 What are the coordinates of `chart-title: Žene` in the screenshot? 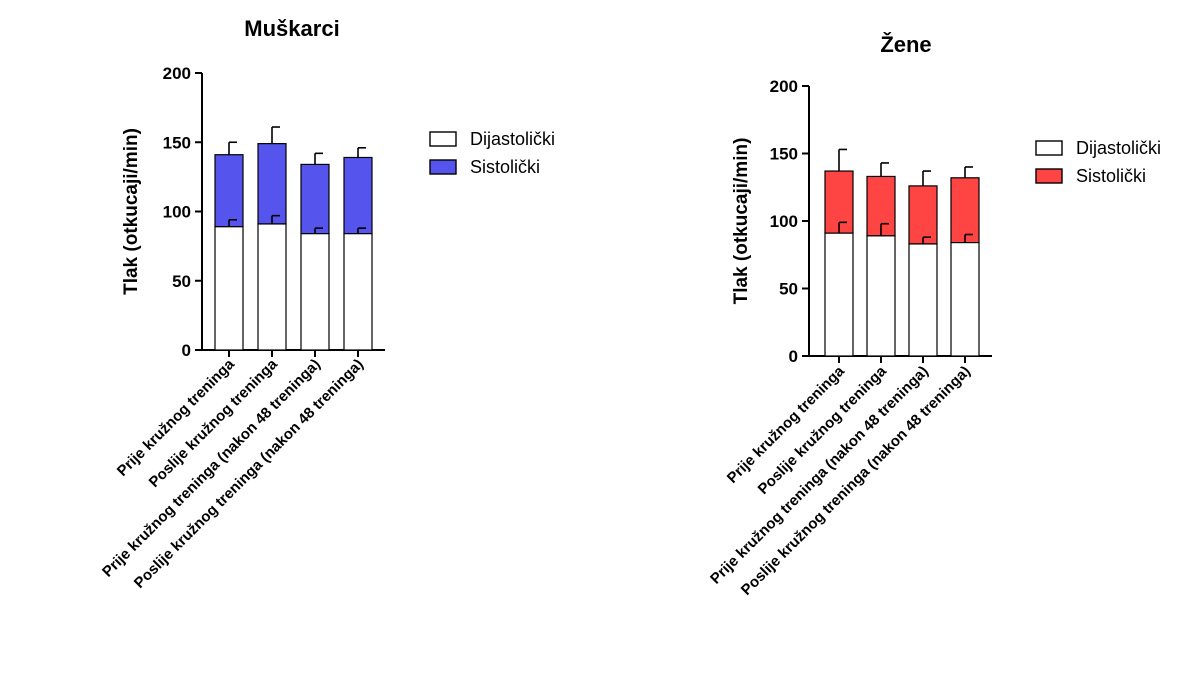 It's located at (905, 44).